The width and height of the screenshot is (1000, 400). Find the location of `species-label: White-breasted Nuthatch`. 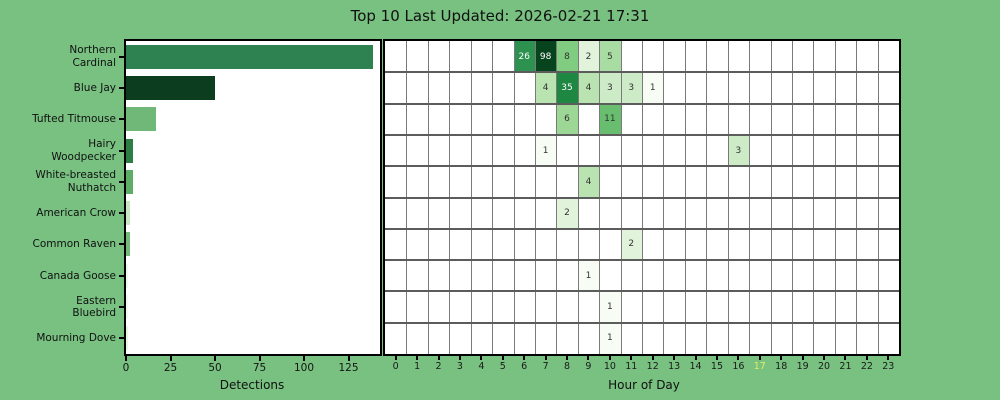

species-label: White-breasted Nuthatch is located at coordinates (58, 181).